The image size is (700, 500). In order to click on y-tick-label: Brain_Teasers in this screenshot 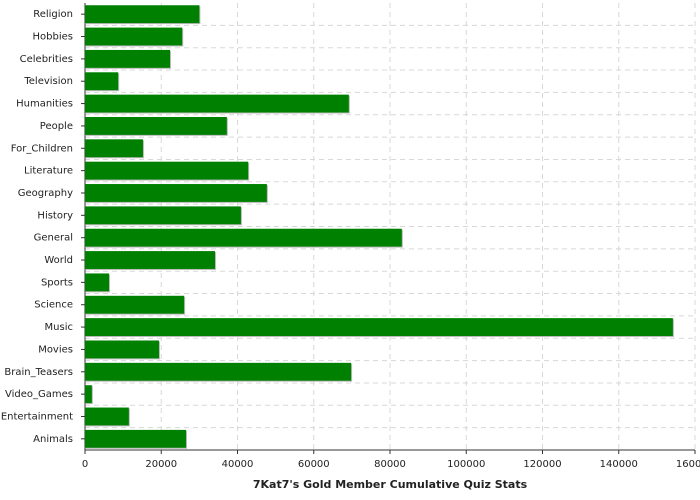, I will do `click(38, 372)`.